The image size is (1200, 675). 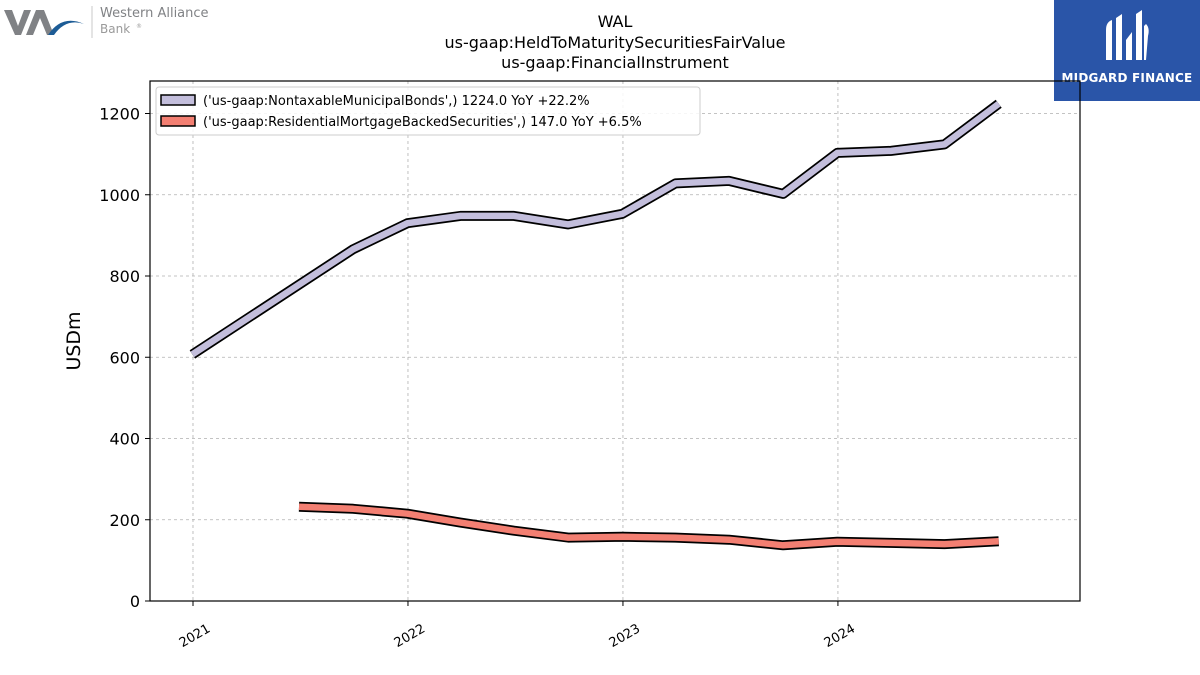 I want to click on legend-frame, so click(x=428, y=111).